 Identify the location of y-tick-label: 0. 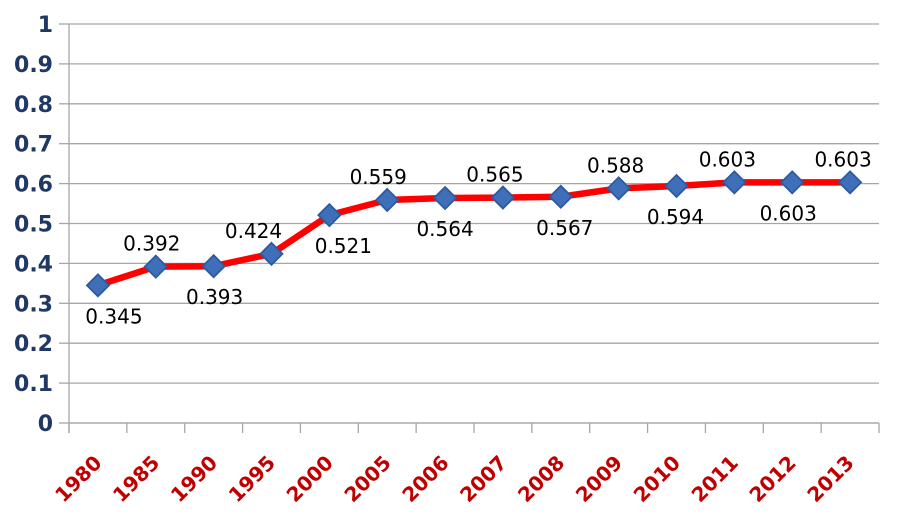
(45, 424).